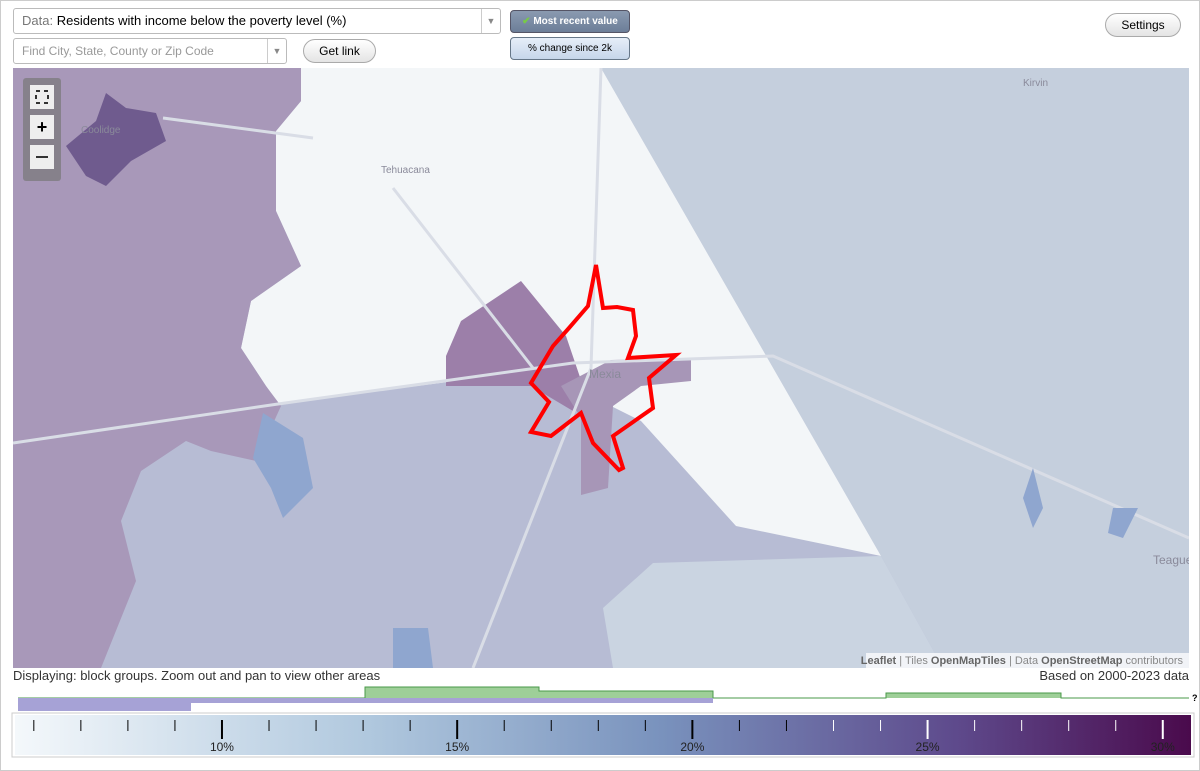 The height and width of the screenshot is (771, 1200). I want to click on region-southeast, so click(773, 612).